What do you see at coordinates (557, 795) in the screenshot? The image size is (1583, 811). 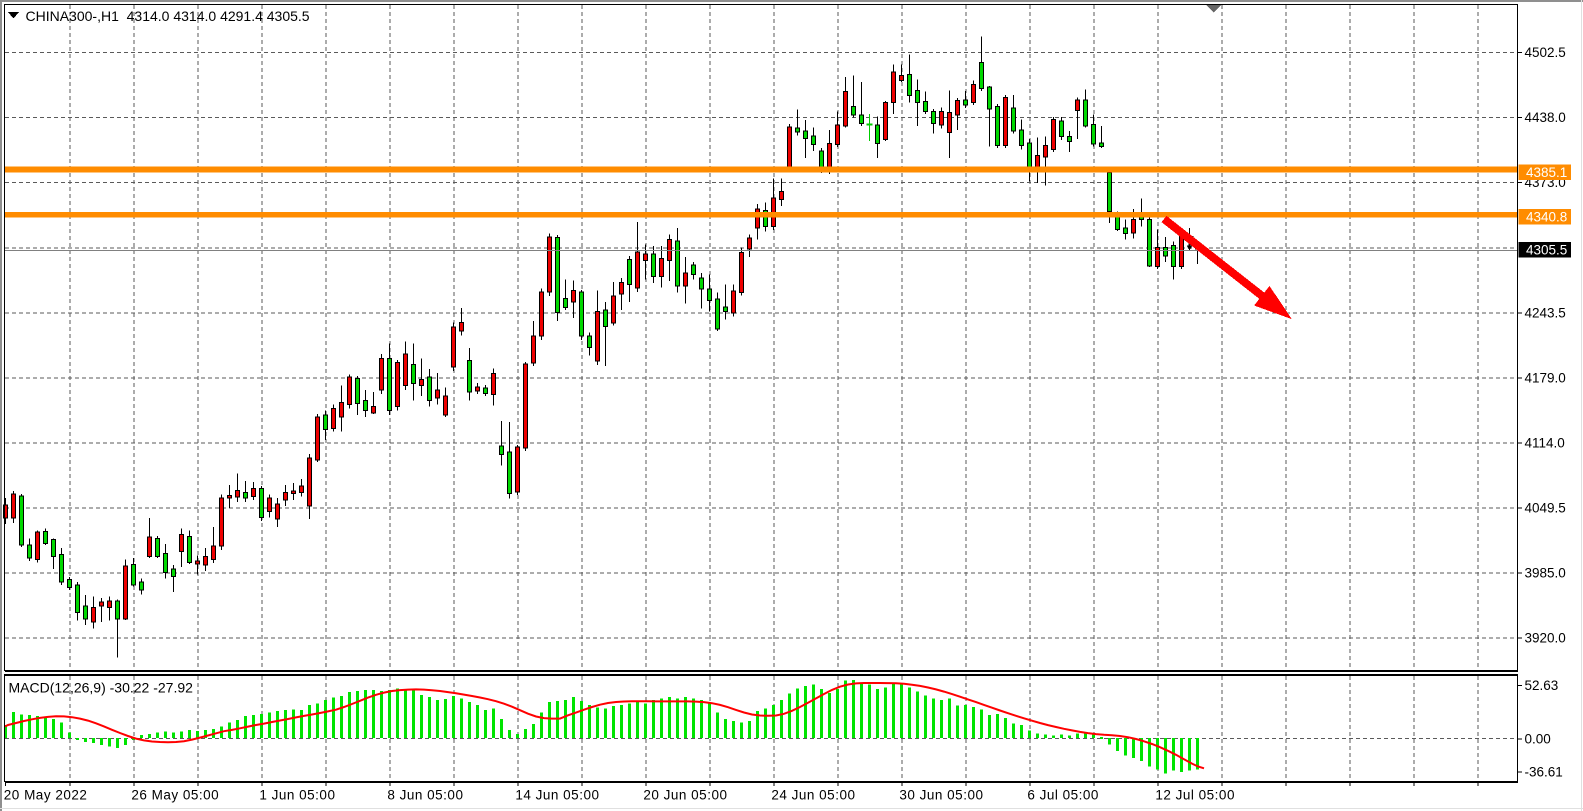 I see `svg-text: 14 Jun 05:00` at bounding box center [557, 795].